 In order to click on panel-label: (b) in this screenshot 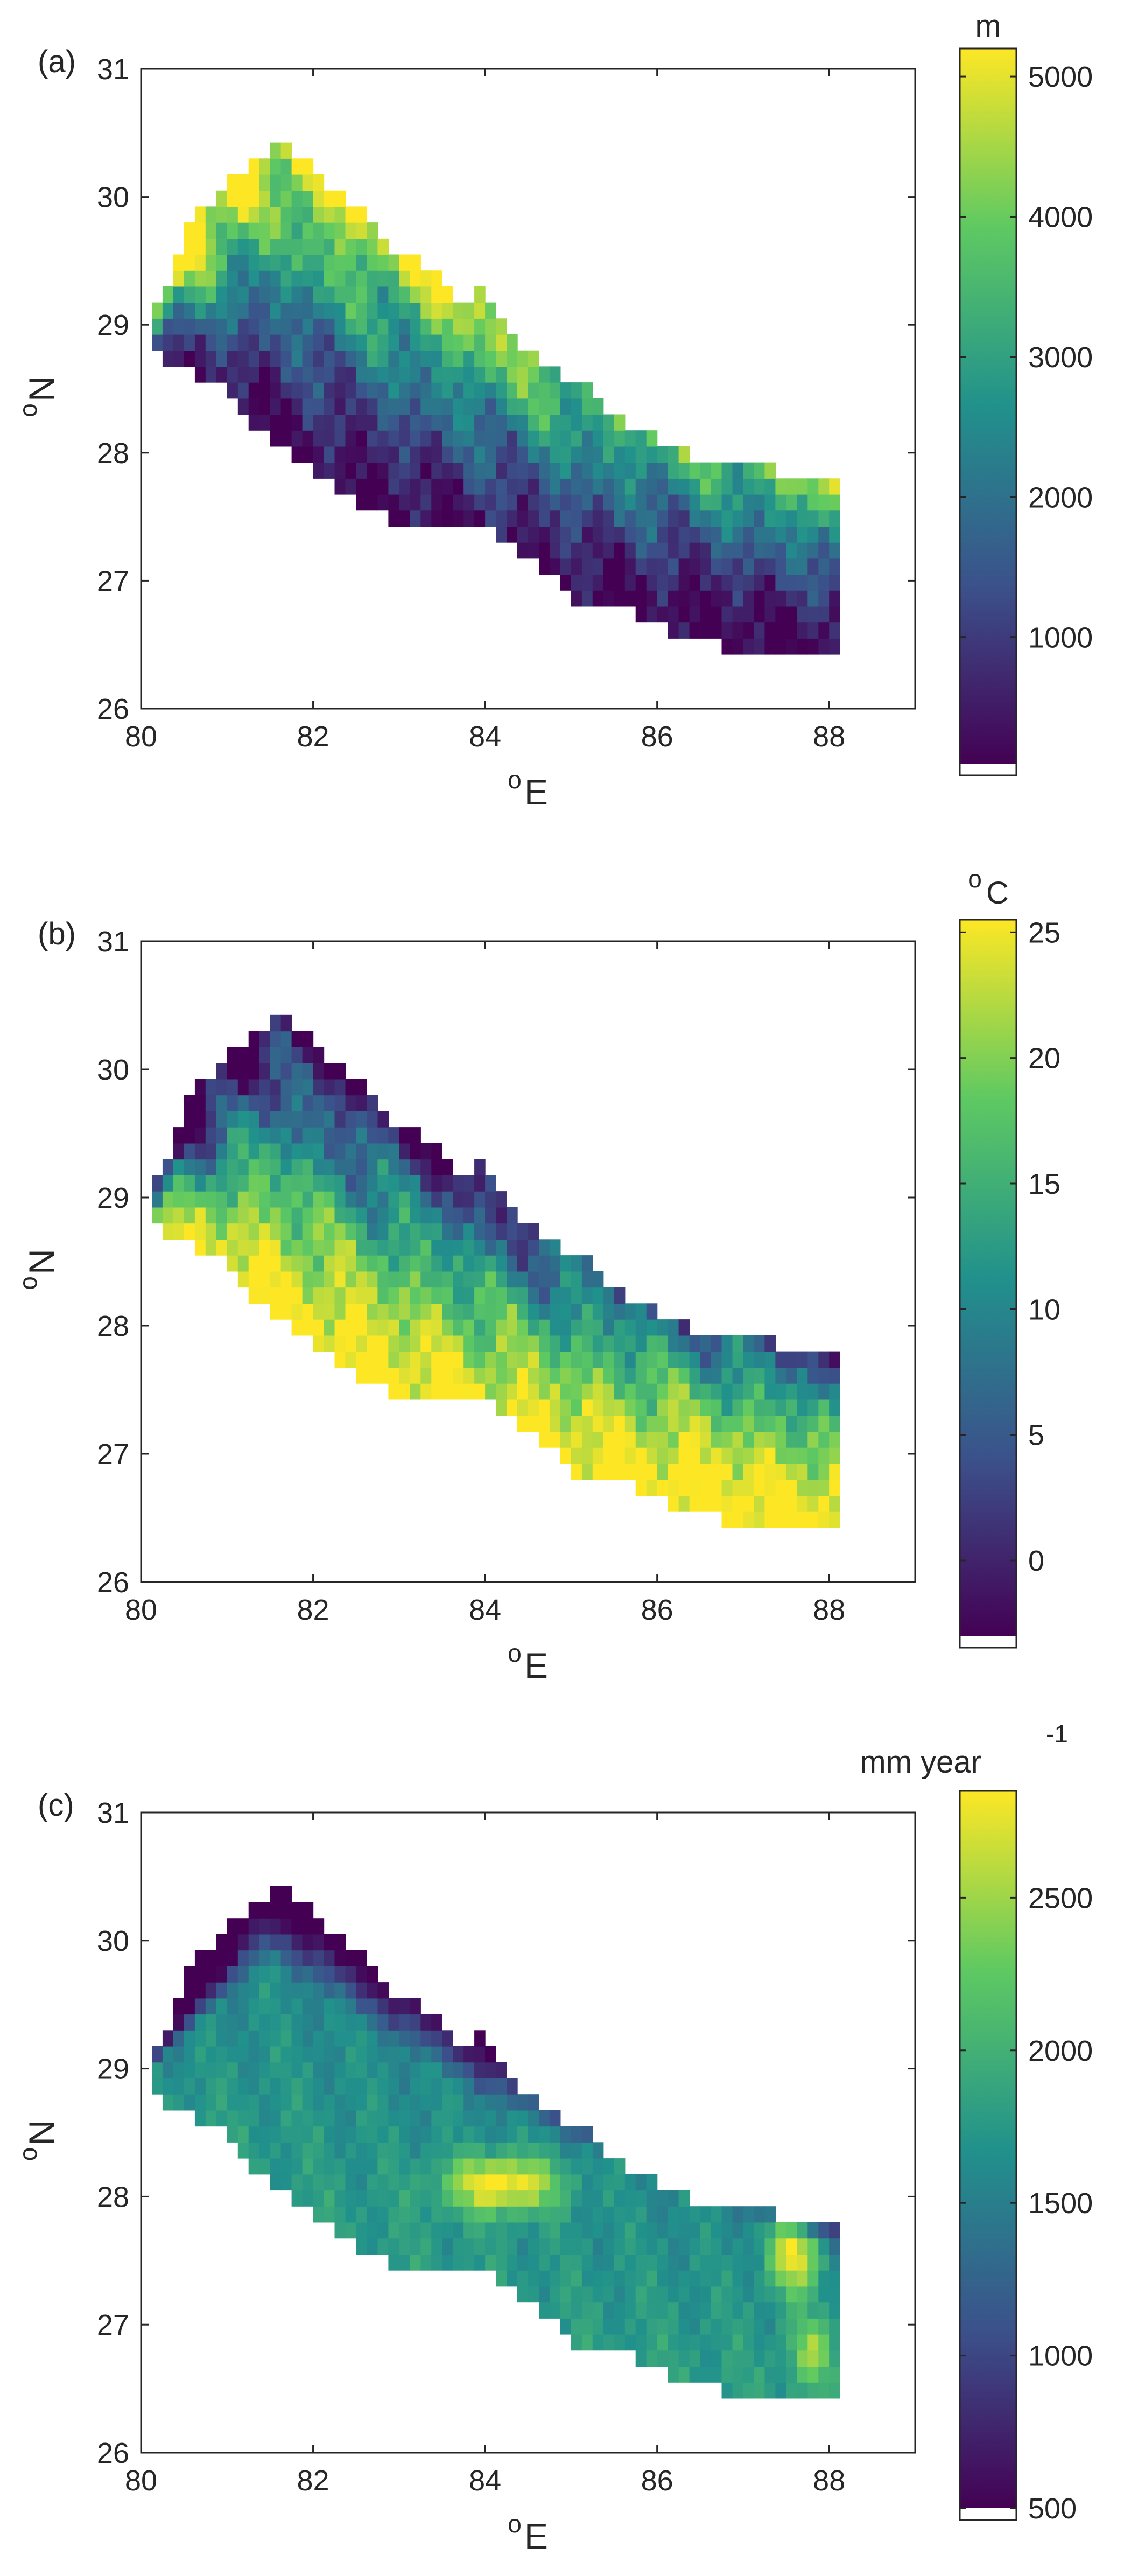, I will do `click(57, 933)`.